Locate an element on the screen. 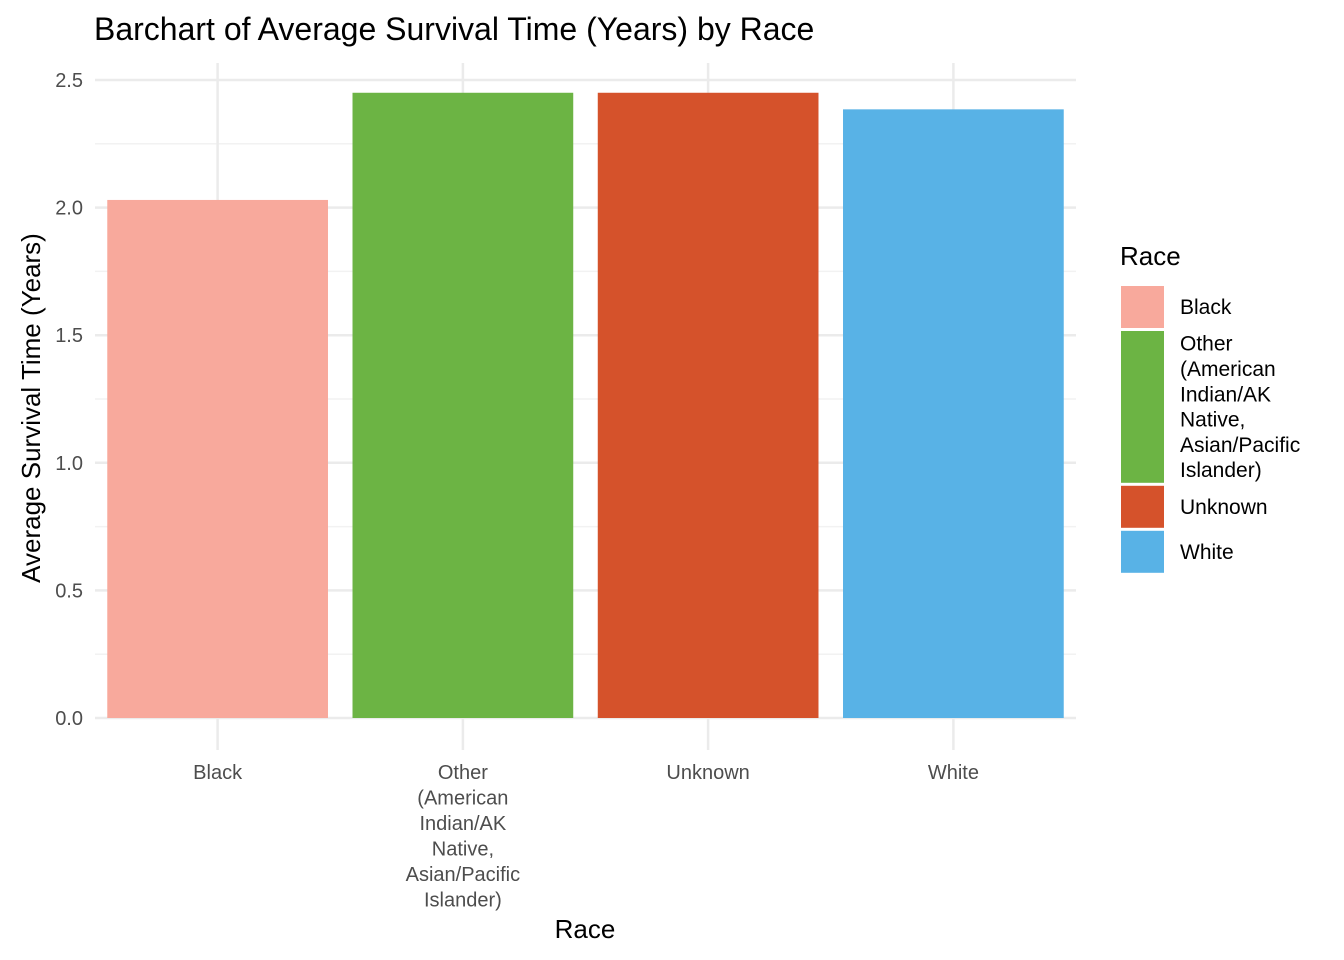  y-tick-label: 1.5 is located at coordinates (69, 336).